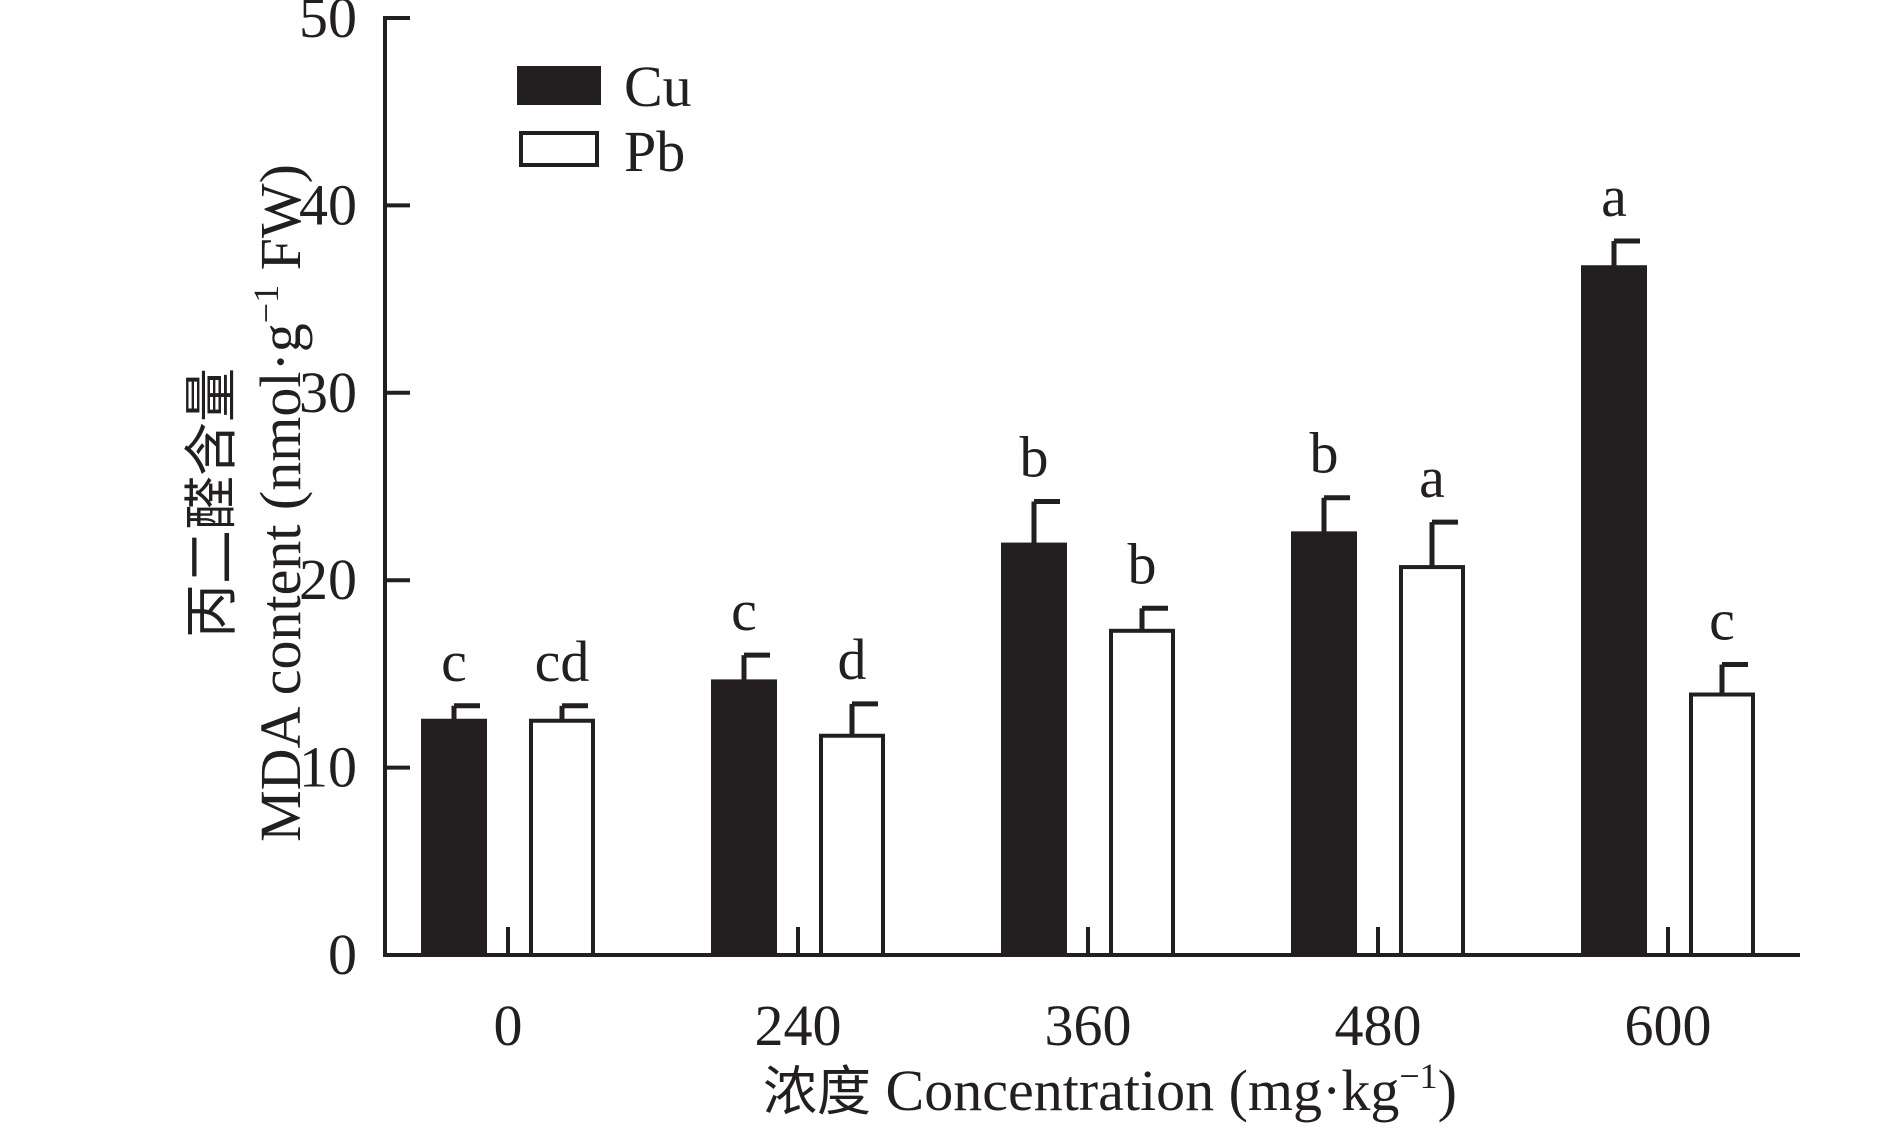 The image size is (1890, 1131). What do you see at coordinates (817, 1091) in the screenshot?
I see `x-axis-title-cn: 浓度` at bounding box center [817, 1091].